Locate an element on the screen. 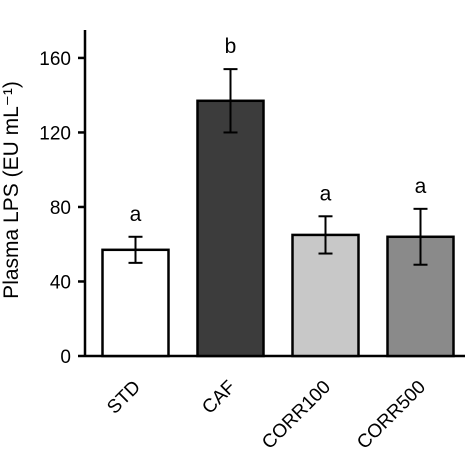 The height and width of the screenshot is (474, 474). x-tick-label: CORR100 is located at coordinates (296, 415).